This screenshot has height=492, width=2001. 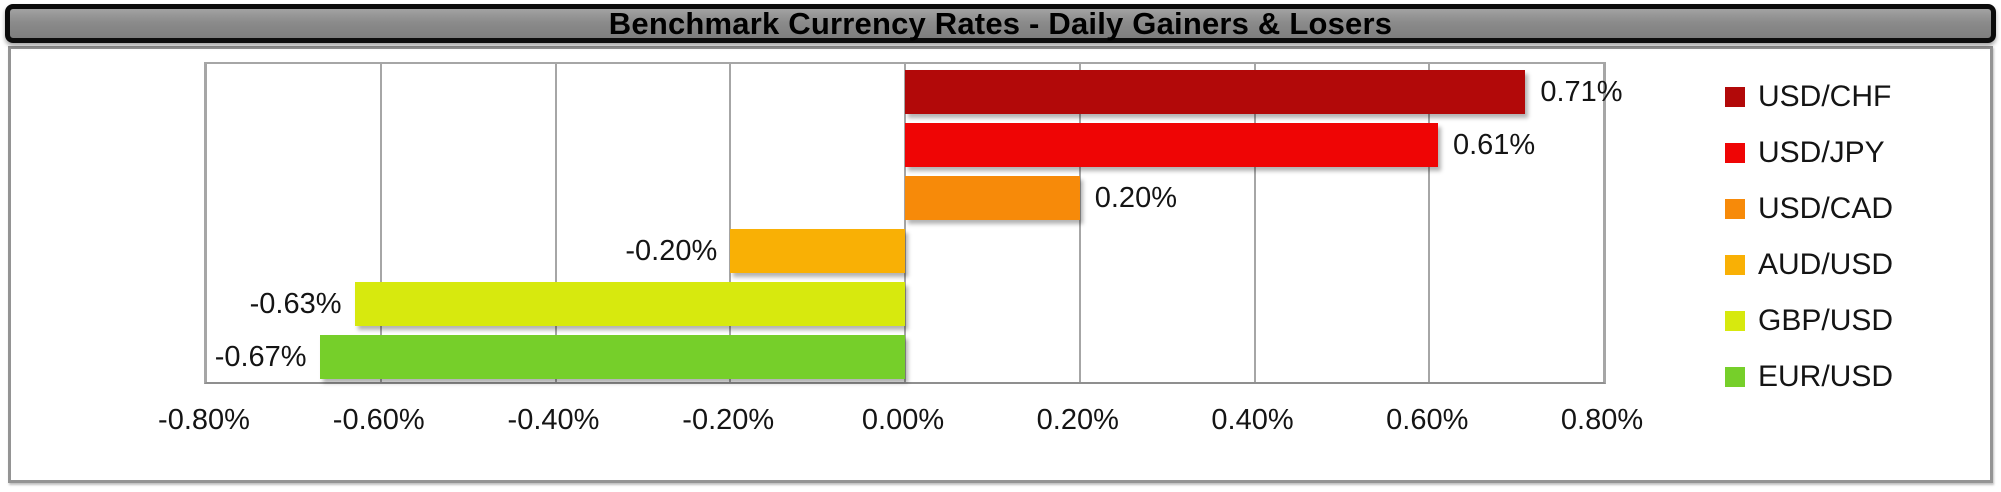 What do you see at coordinates (553, 420) in the screenshot?
I see `x-axis-tick-label: -0.40%` at bounding box center [553, 420].